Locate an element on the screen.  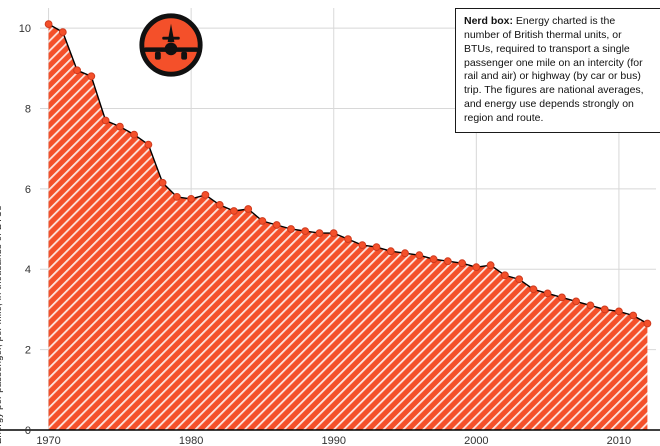
y-tick-label: 10 is located at coordinates (25, 29).